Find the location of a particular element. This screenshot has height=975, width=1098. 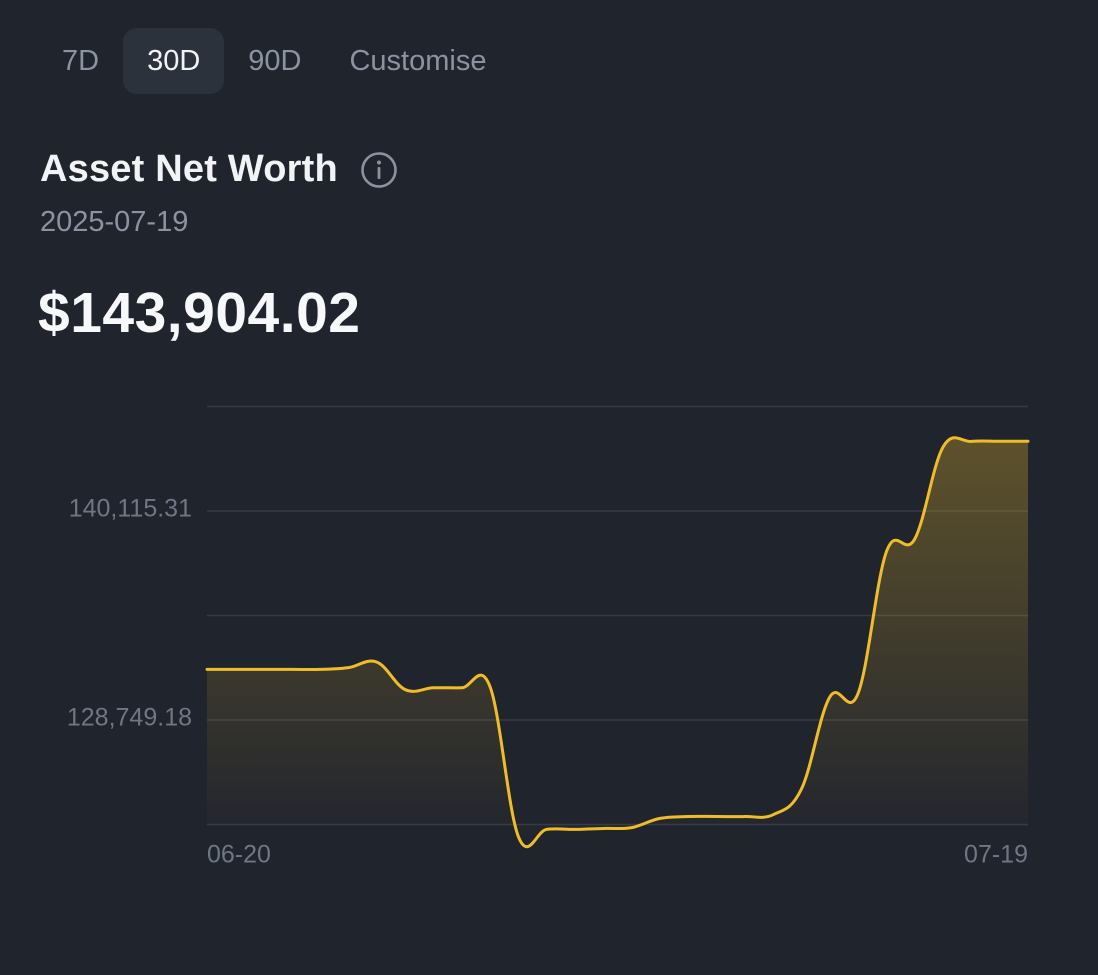

x-tick-label: 06-20 is located at coordinates (239, 855).